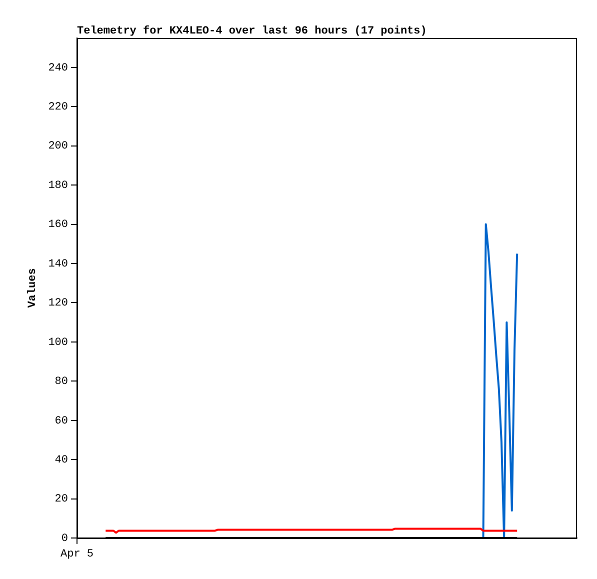  What do you see at coordinates (61, 500) in the screenshot?
I see `y-tick-label: 20` at bounding box center [61, 500].